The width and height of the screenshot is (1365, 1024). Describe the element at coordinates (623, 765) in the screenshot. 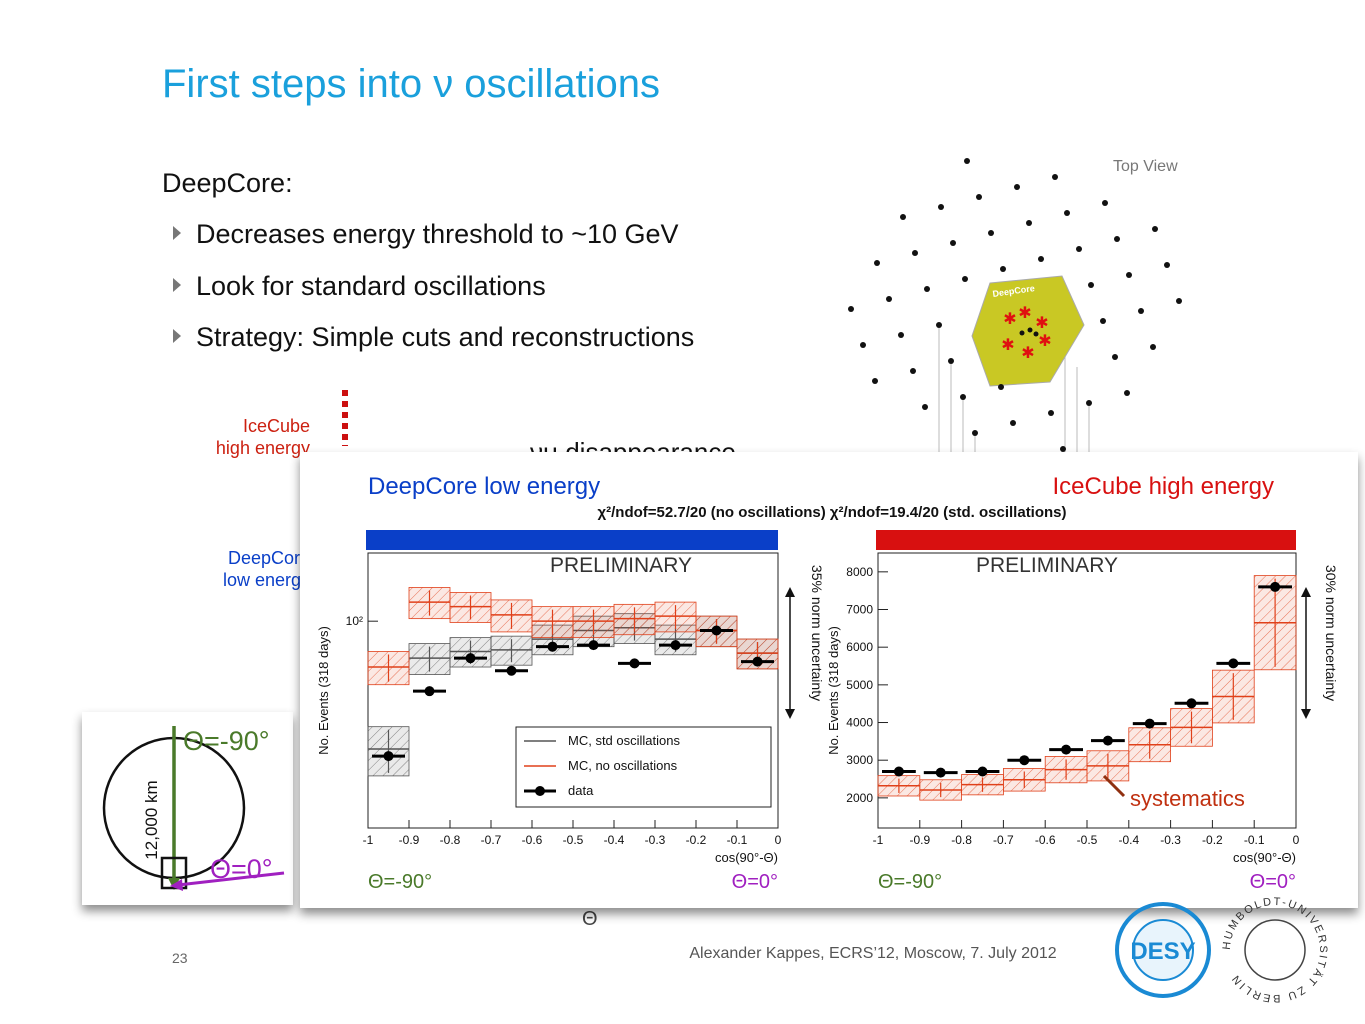

I see `legend-entry: MC, no oscillations` at that location.